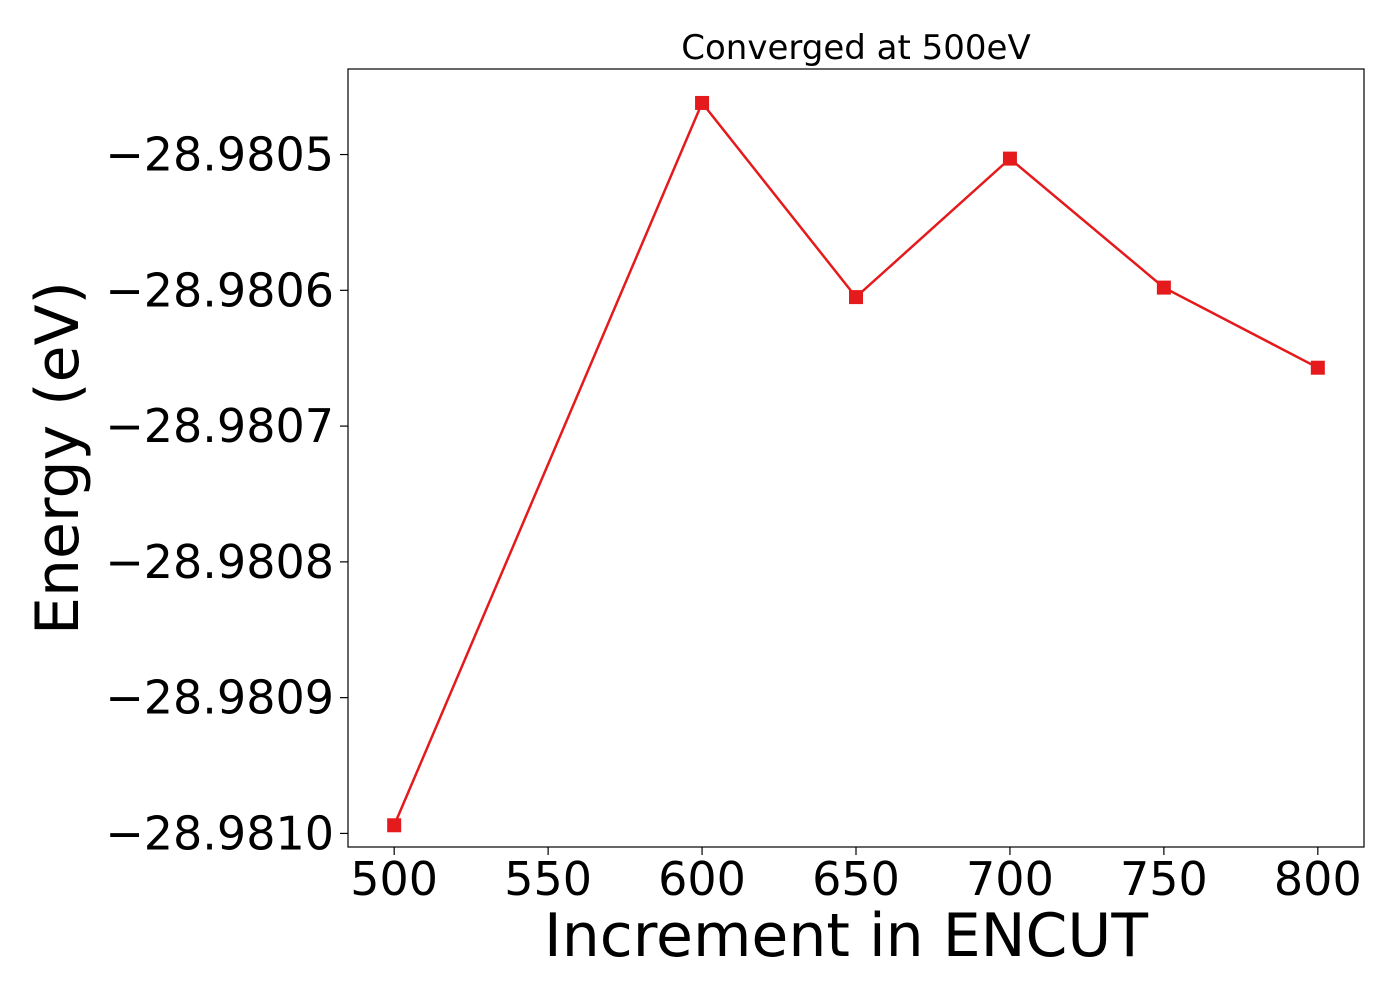  I want to click on y-tick-label: −28.9808, so click(219, 562).